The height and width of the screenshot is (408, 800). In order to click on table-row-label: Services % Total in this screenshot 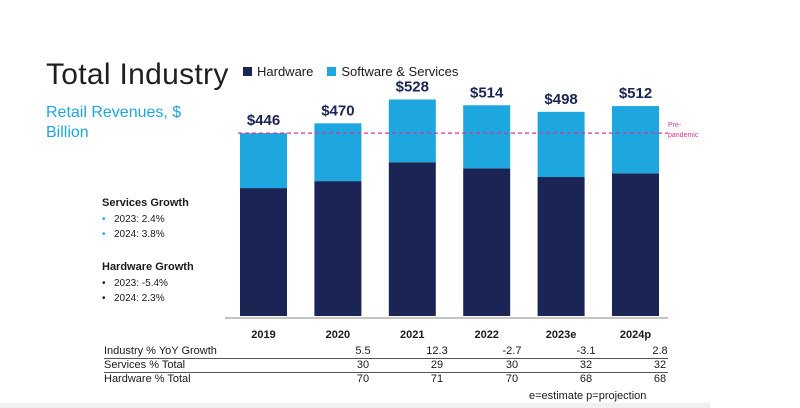, I will do `click(145, 365)`.